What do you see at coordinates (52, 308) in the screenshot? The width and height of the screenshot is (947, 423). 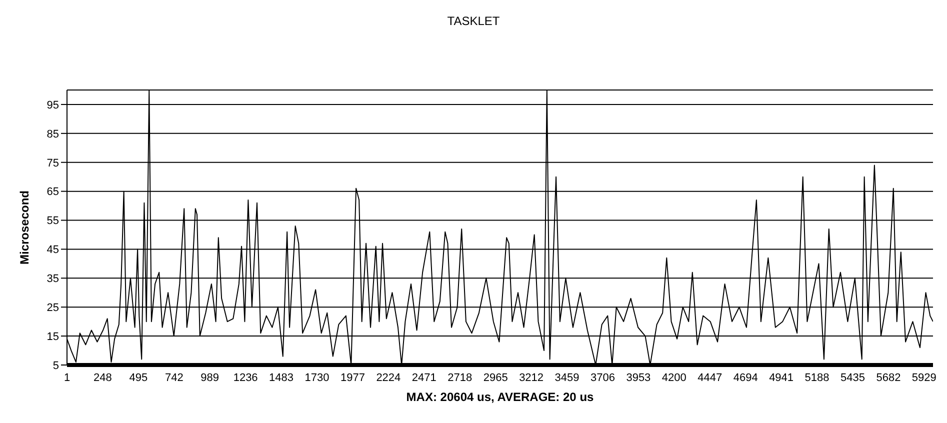 I see `y-tick-label: 25` at bounding box center [52, 308].